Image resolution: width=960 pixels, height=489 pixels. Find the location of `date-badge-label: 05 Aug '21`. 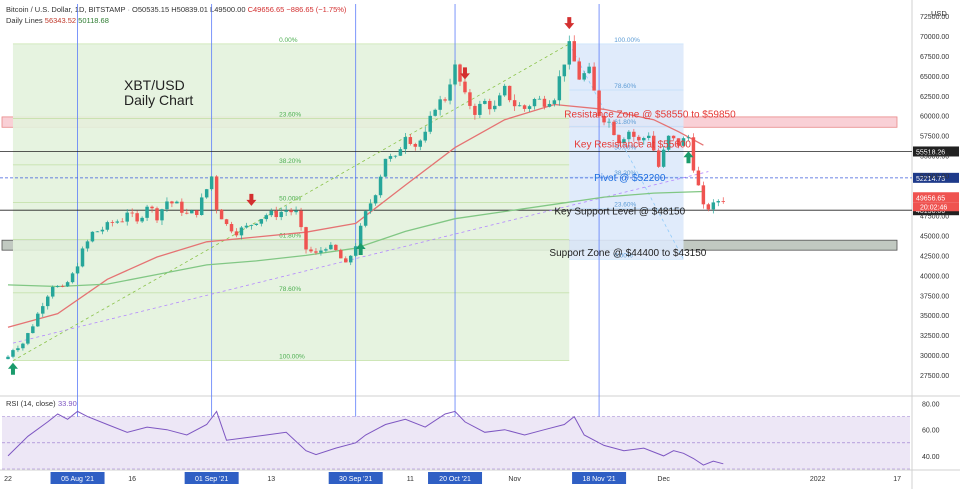

date-badge-label: 05 Aug '21 is located at coordinates (77, 479).